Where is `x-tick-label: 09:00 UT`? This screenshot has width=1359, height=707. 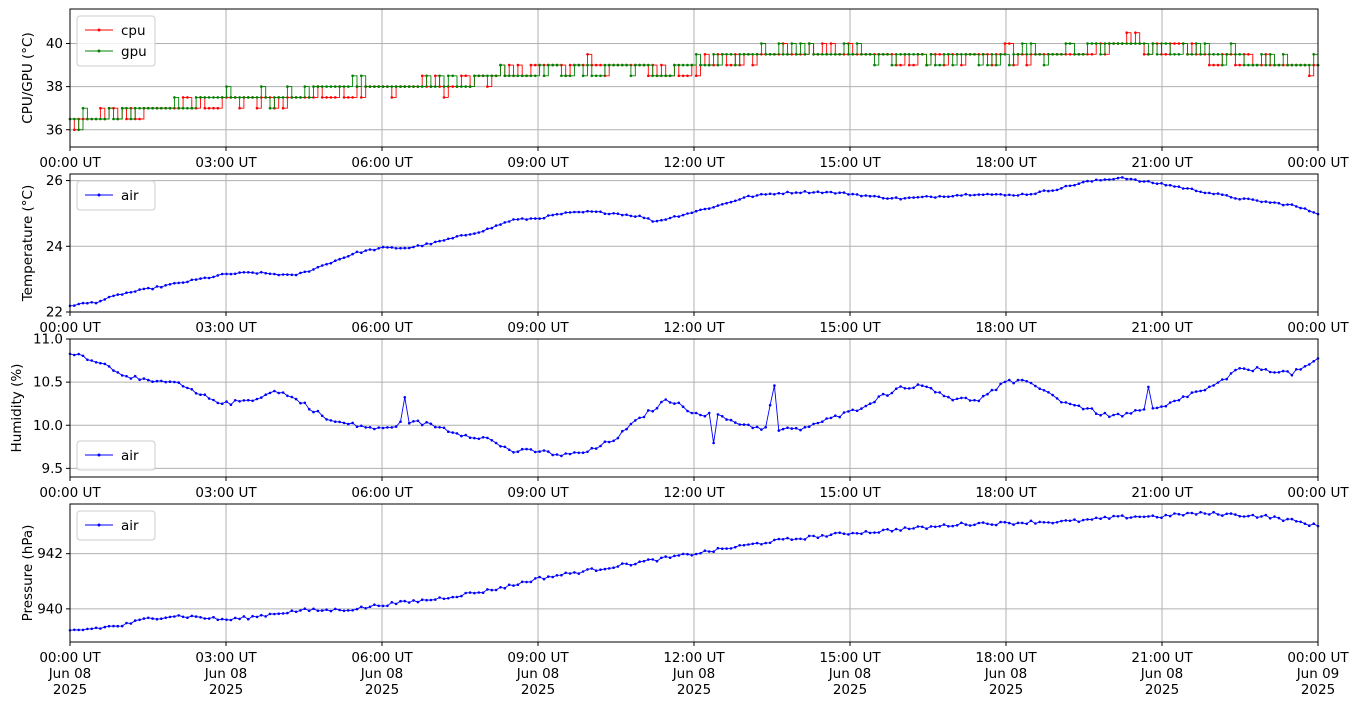 x-tick-label: 09:00 UT is located at coordinates (538, 328).